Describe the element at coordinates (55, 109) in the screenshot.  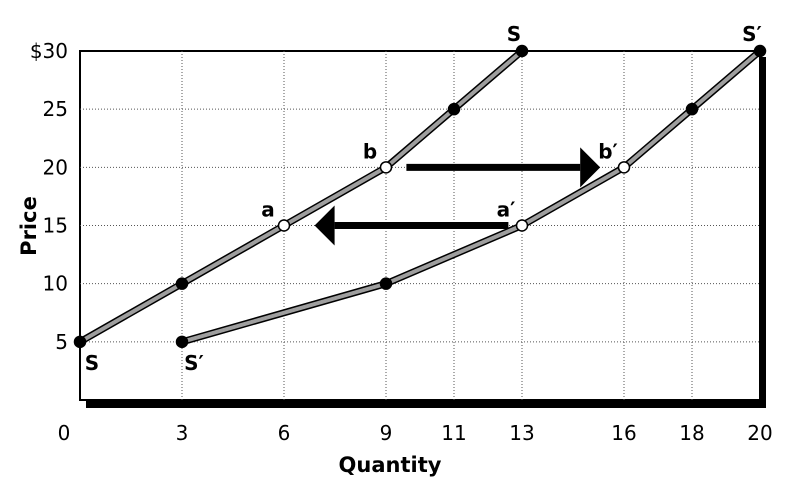
I see `y-tick-label: 25` at that location.